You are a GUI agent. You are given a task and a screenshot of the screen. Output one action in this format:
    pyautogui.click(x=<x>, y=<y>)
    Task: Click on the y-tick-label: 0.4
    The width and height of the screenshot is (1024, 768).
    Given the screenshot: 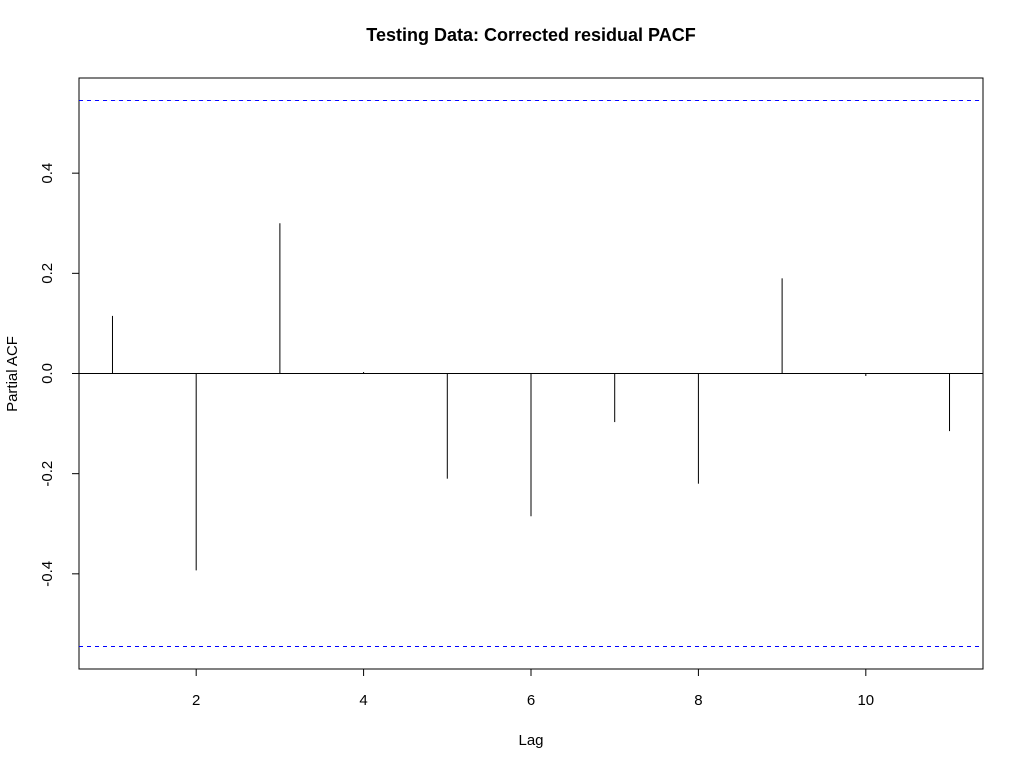 What is the action you would take?
    pyautogui.click(x=47, y=173)
    